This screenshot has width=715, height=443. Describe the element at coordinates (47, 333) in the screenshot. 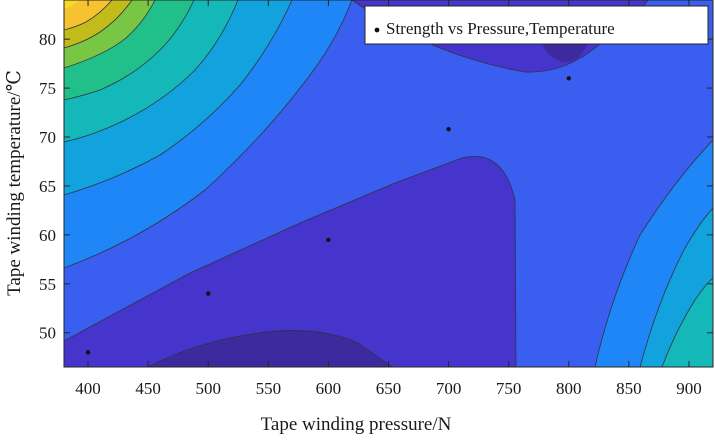

I see `y-tick-label: 50` at that location.